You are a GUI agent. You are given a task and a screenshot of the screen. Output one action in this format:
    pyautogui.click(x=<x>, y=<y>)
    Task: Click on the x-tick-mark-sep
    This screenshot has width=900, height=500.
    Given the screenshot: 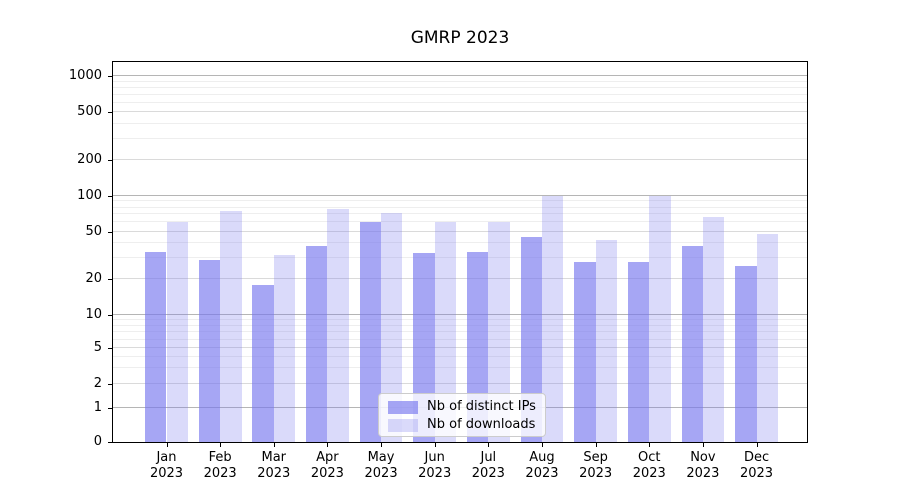 What is the action you would take?
    pyautogui.click(x=596, y=445)
    